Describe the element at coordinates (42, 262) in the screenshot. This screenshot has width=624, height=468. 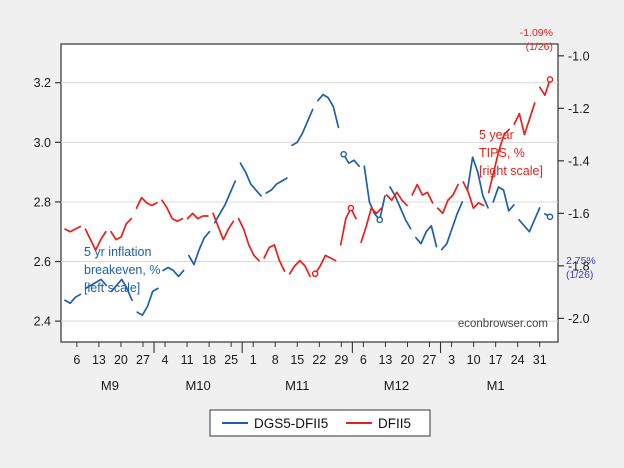
I see `left-axis-tick-label: 2.6` at that location.